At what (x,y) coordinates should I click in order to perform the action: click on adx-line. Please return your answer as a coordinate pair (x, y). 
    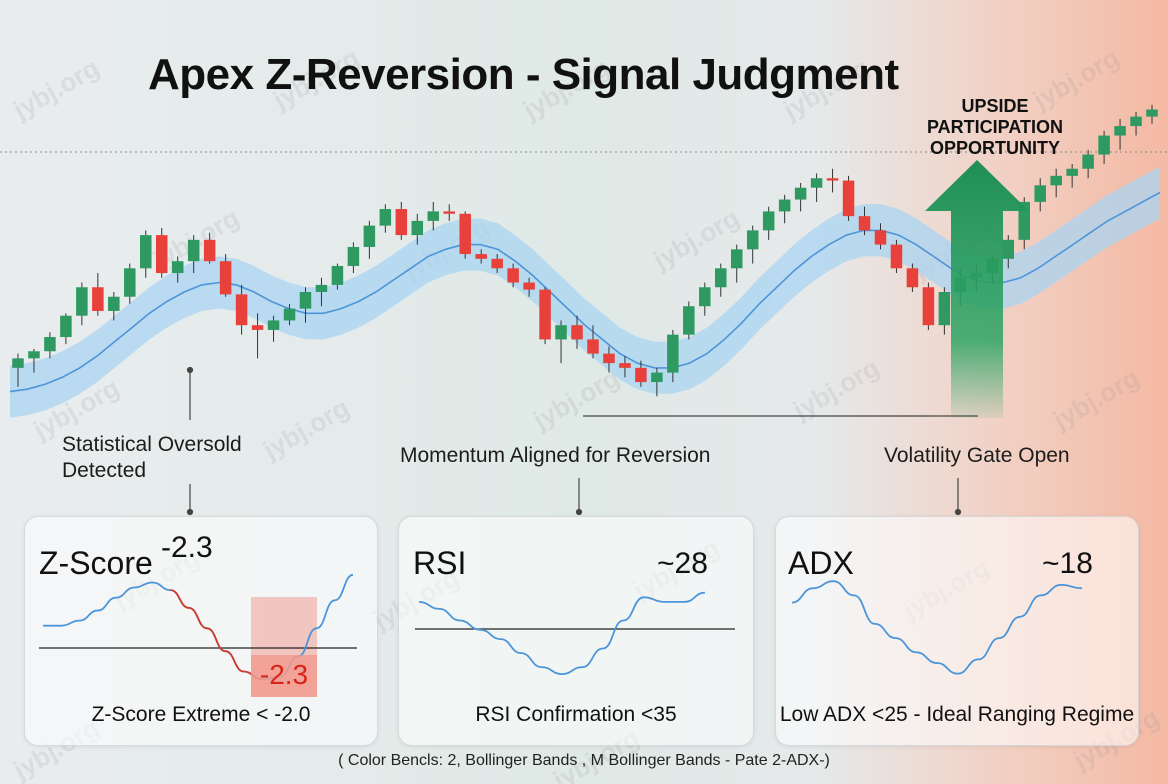
    Looking at the image, I should click on (937, 627).